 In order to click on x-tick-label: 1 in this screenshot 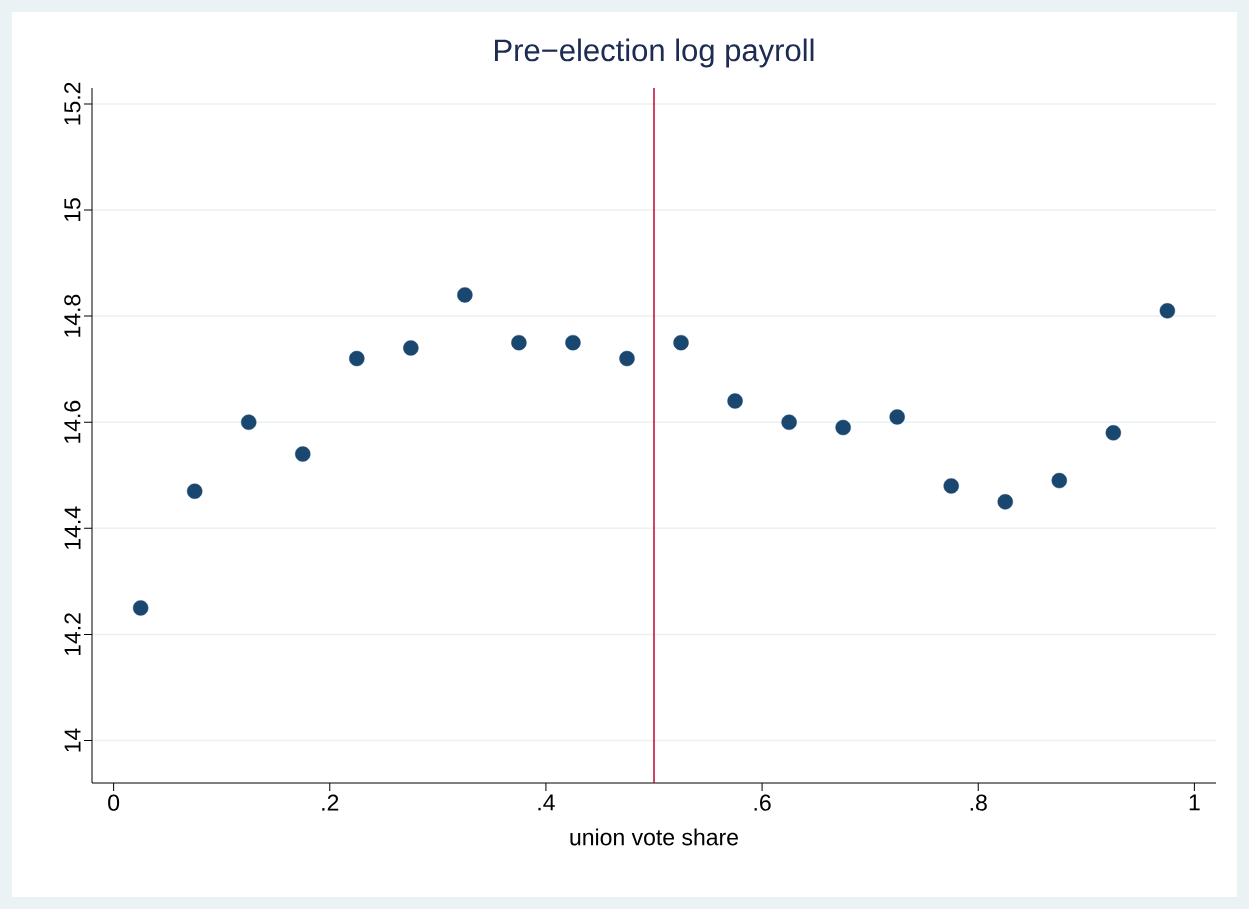, I will do `click(1194, 802)`.